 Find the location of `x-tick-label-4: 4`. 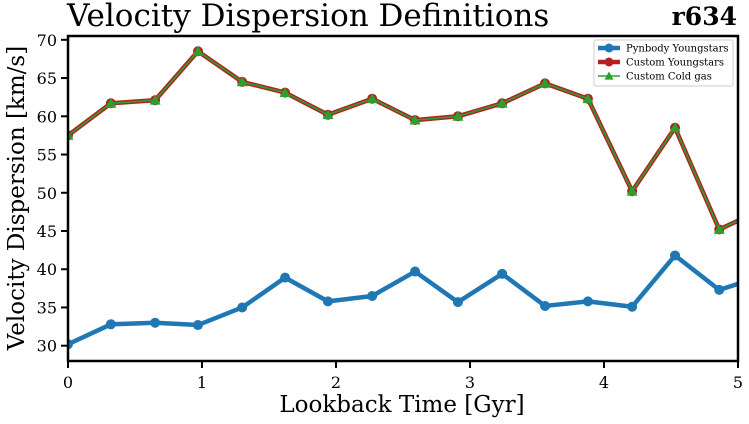

x-tick-label-4: 4 is located at coordinates (604, 382).